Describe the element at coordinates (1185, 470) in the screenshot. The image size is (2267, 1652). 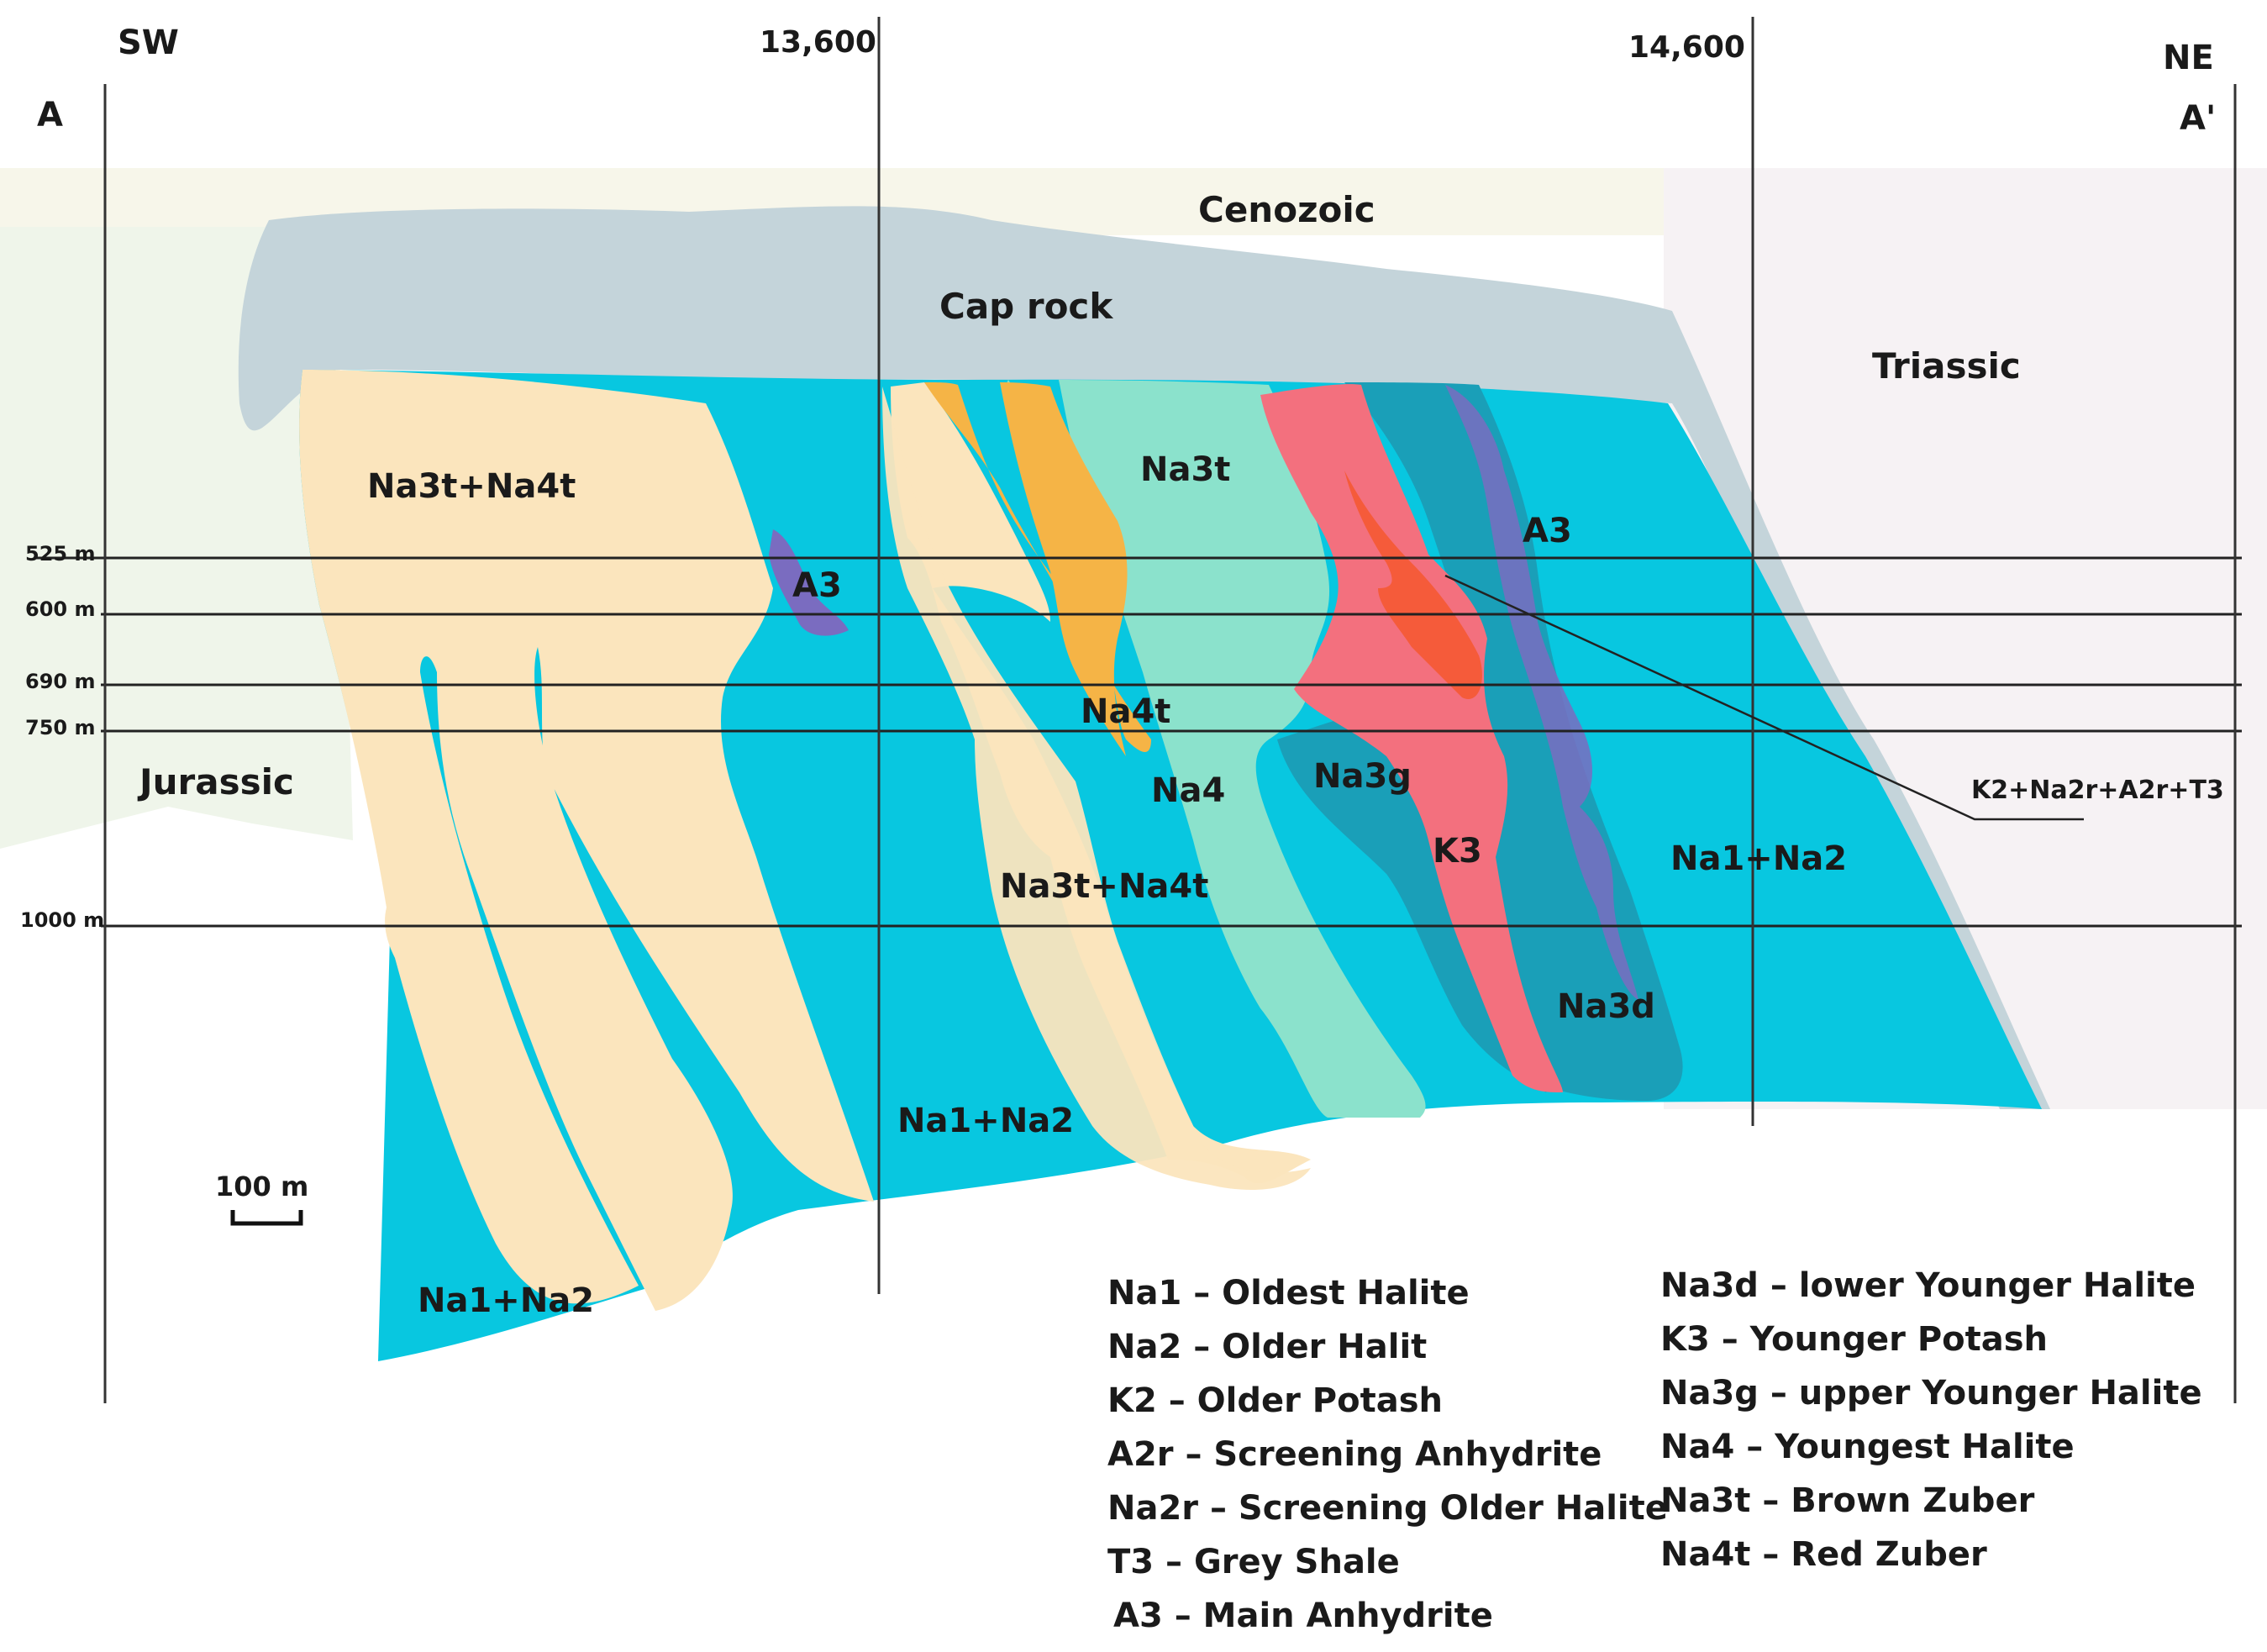
I see `label-na3t: Na3t` at that location.